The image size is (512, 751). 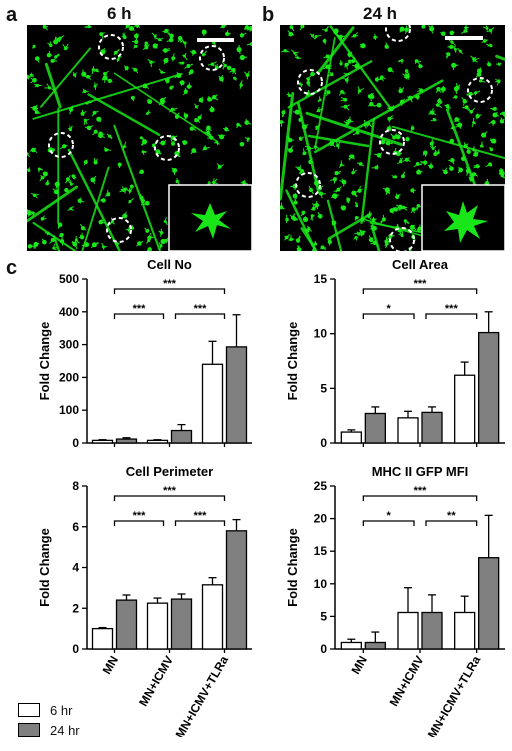 I want to click on chart-title: Cell No, so click(x=169, y=264).